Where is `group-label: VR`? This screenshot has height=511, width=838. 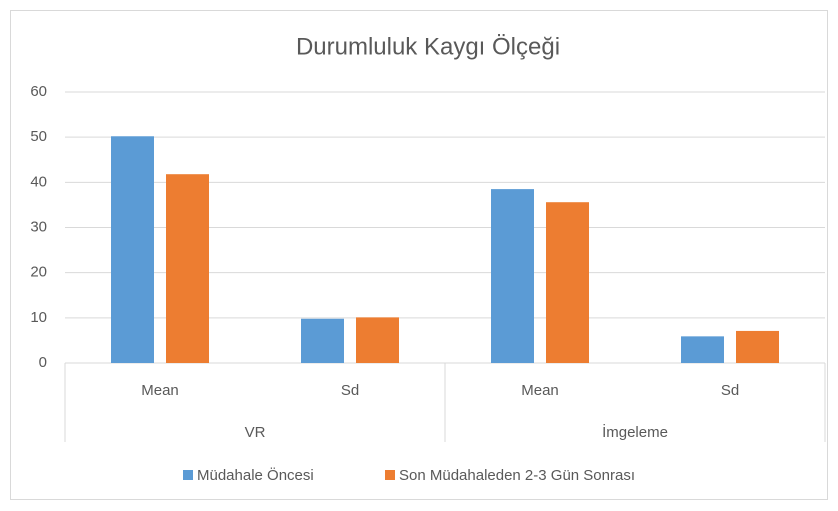
group-label: VR is located at coordinates (255, 432).